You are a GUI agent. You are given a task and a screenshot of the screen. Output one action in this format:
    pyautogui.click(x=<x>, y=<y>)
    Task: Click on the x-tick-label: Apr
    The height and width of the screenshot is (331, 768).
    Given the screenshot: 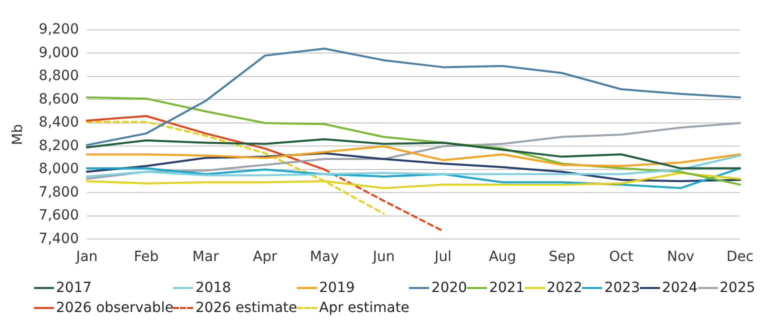 What is the action you would take?
    pyautogui.click(x=265, y=257)
    